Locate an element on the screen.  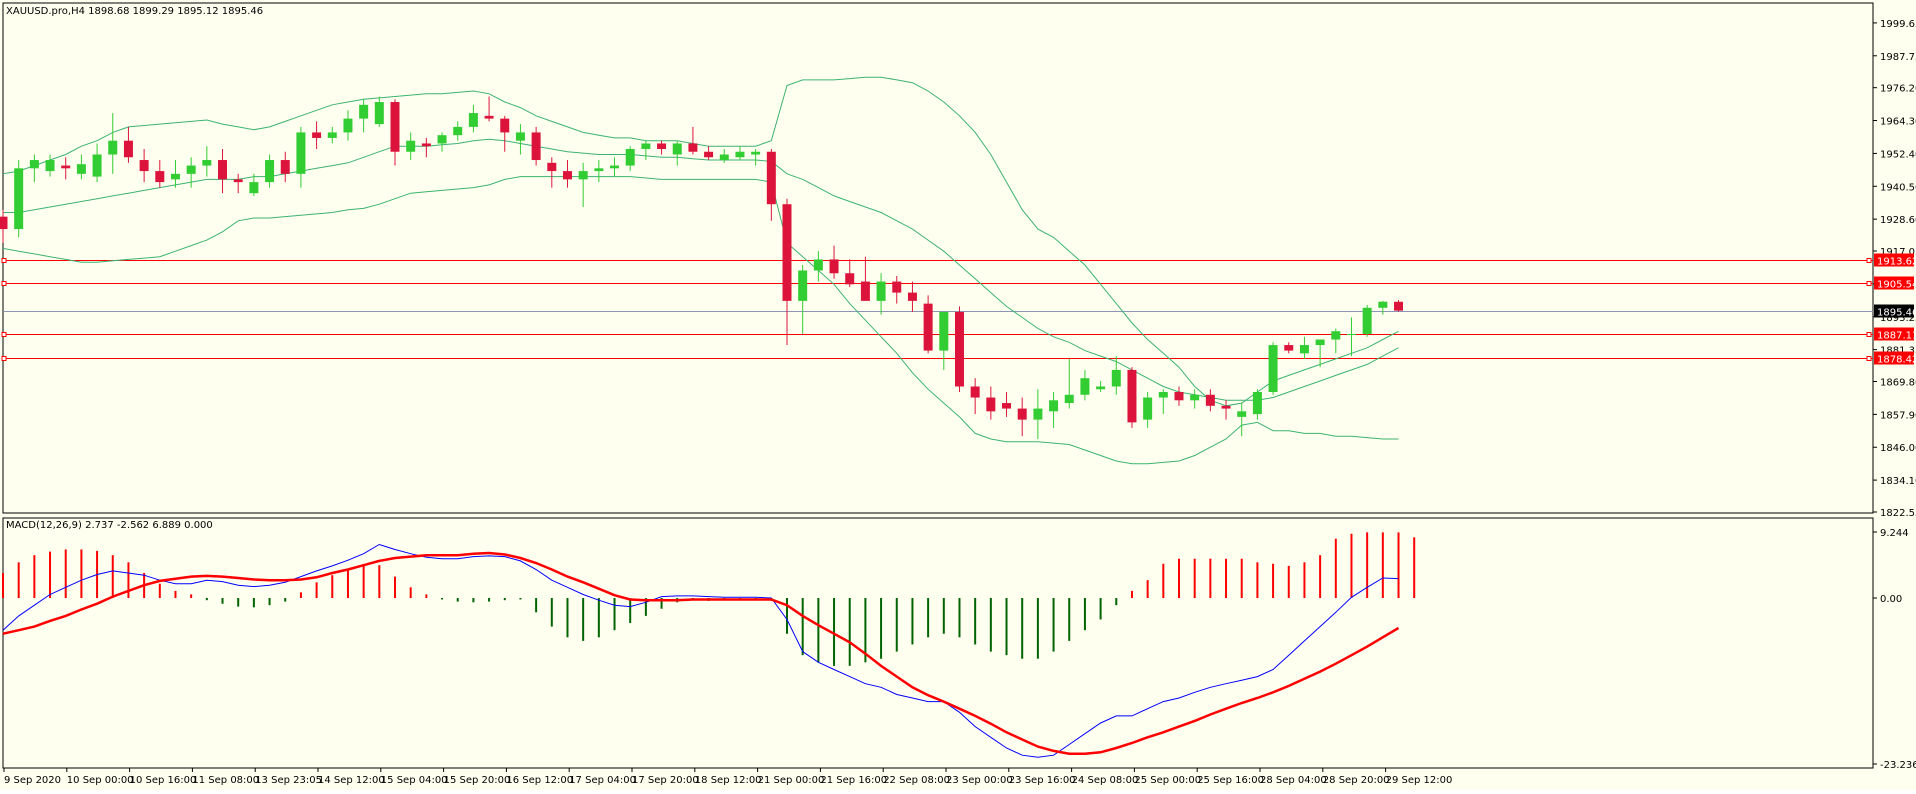
time-tick-label: 23 Sep 16:00 is located at coordinates (1042, 780).